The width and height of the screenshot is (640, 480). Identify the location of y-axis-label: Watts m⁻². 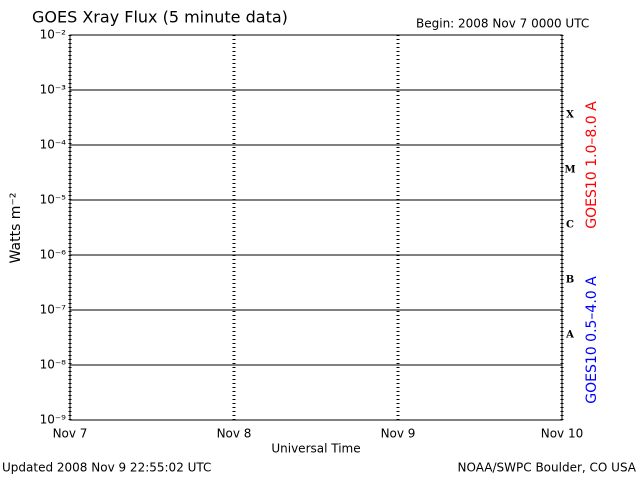
(16, 228).